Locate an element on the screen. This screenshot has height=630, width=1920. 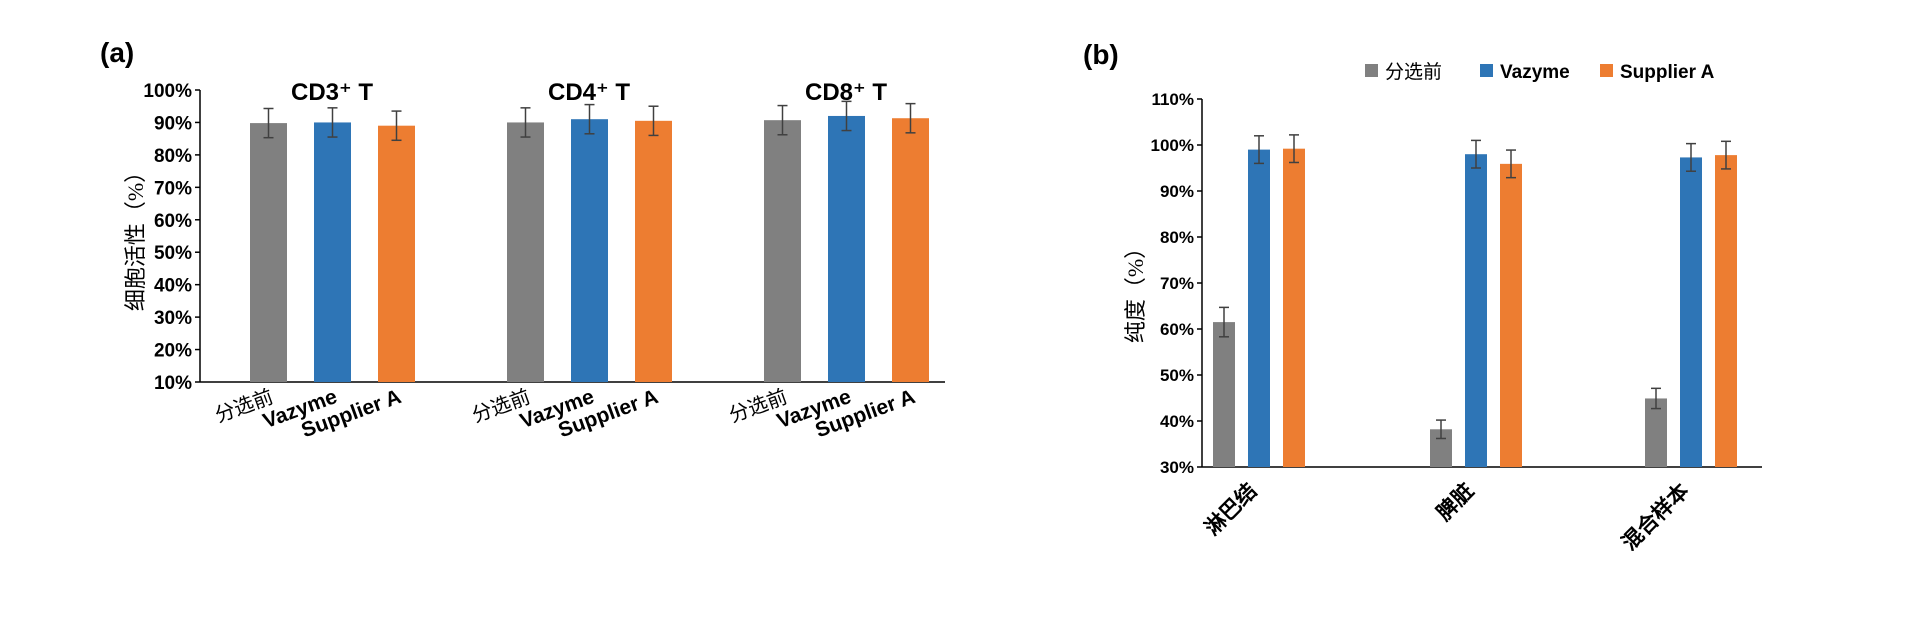
panel-a-y-tick-label: 10% is located at coordinates (173, 383).